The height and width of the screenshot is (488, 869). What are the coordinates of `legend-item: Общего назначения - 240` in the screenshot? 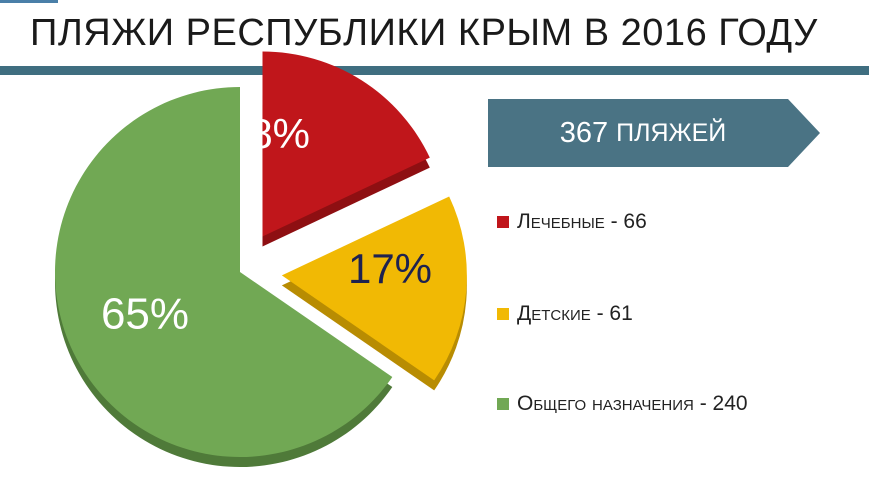 It's located at (622, 404).